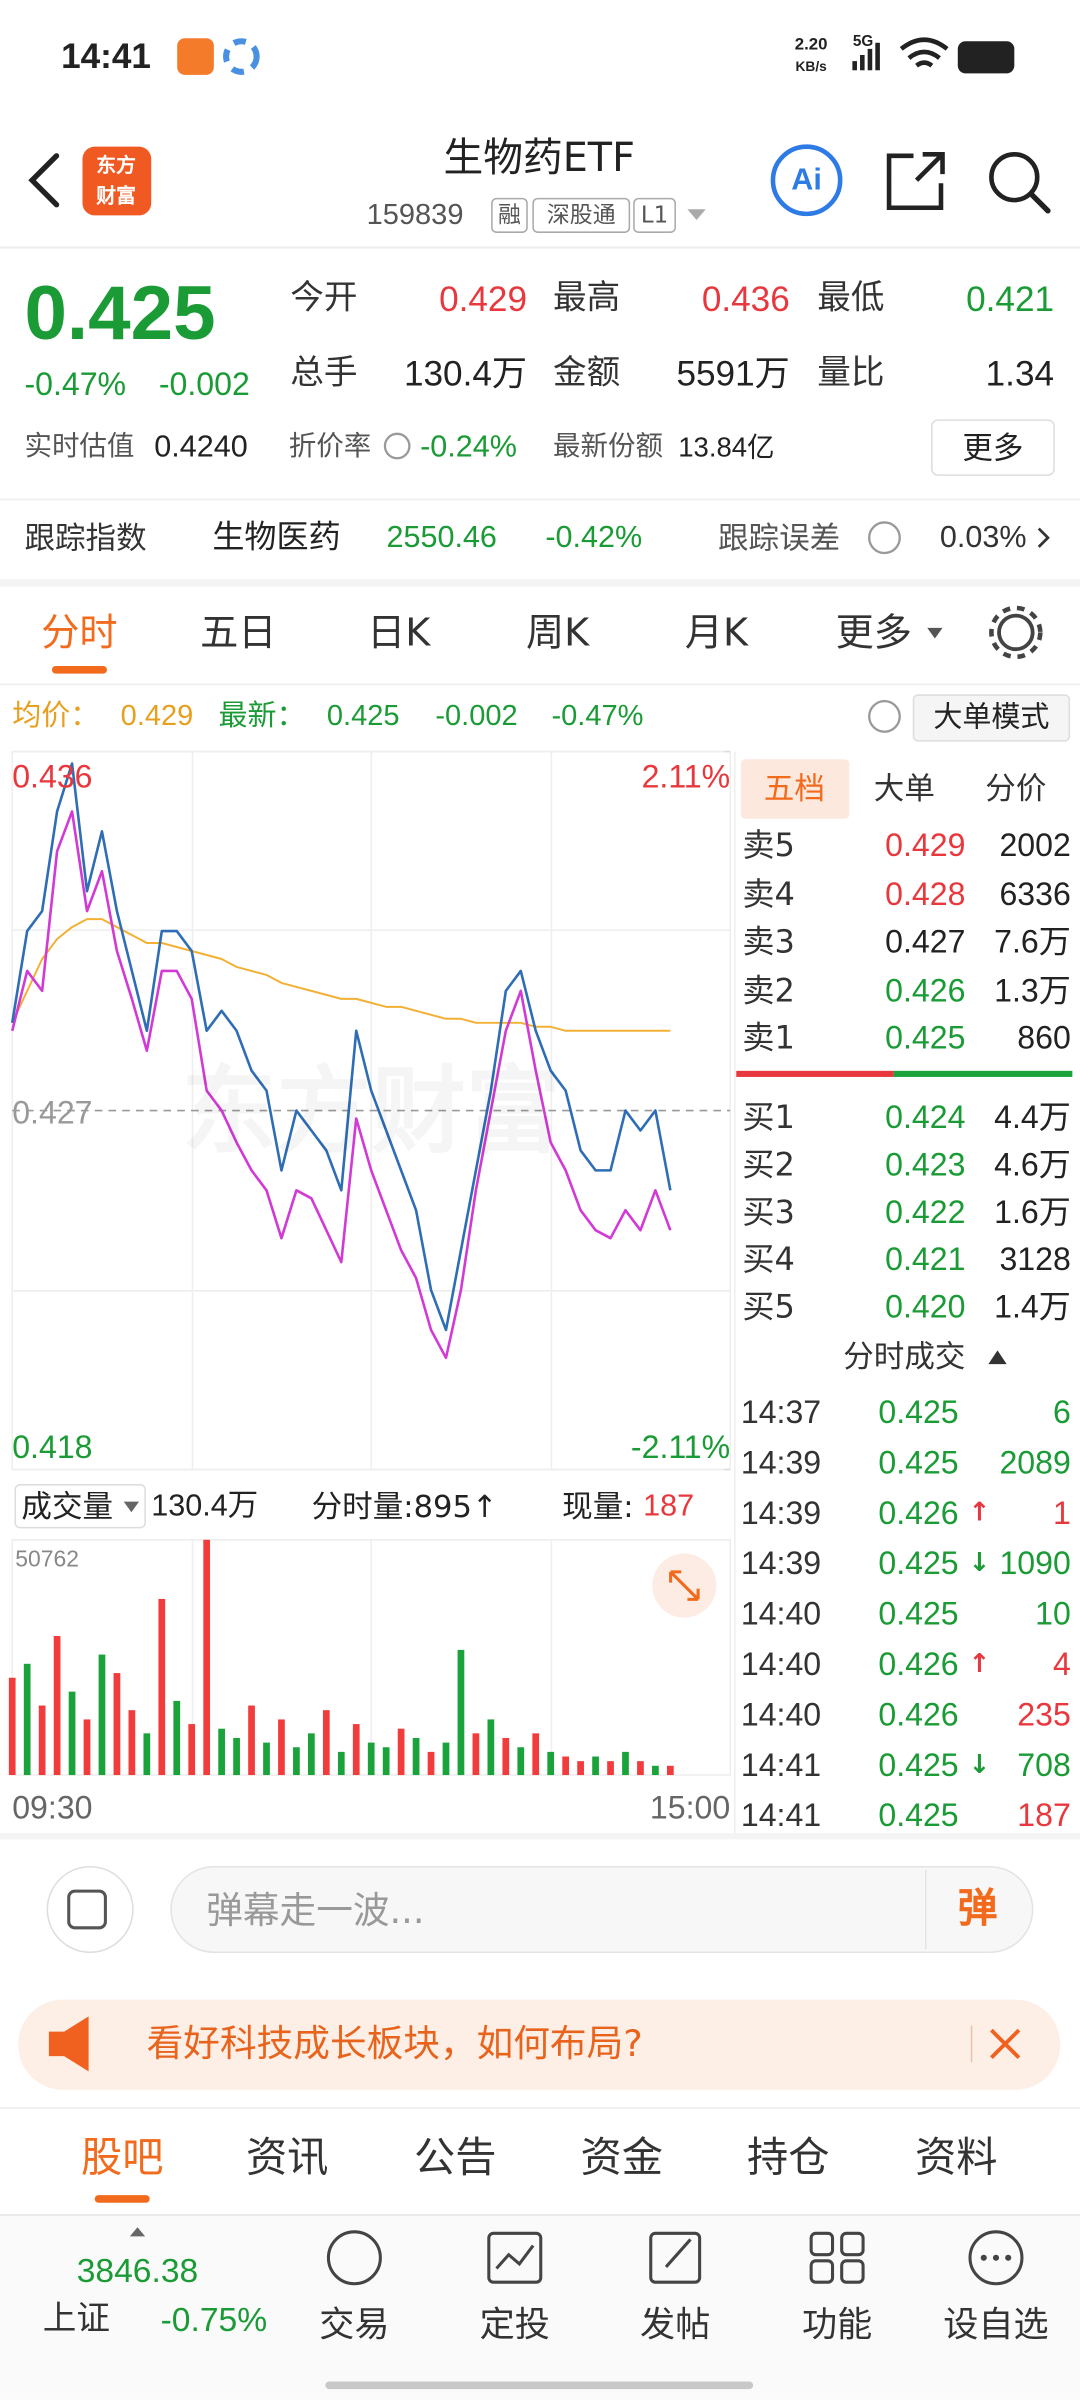 Image resolution: width=1080 pixels, height=2400 pixels. I want to click on settings-button, so click(1016, 632).